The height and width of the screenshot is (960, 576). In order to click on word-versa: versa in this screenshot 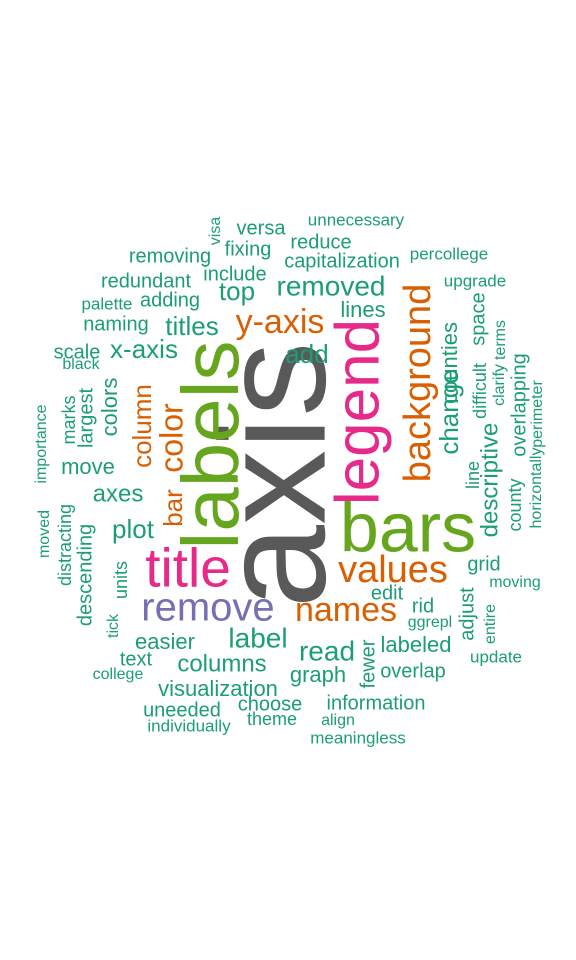, I will do `click(262, 228)`.